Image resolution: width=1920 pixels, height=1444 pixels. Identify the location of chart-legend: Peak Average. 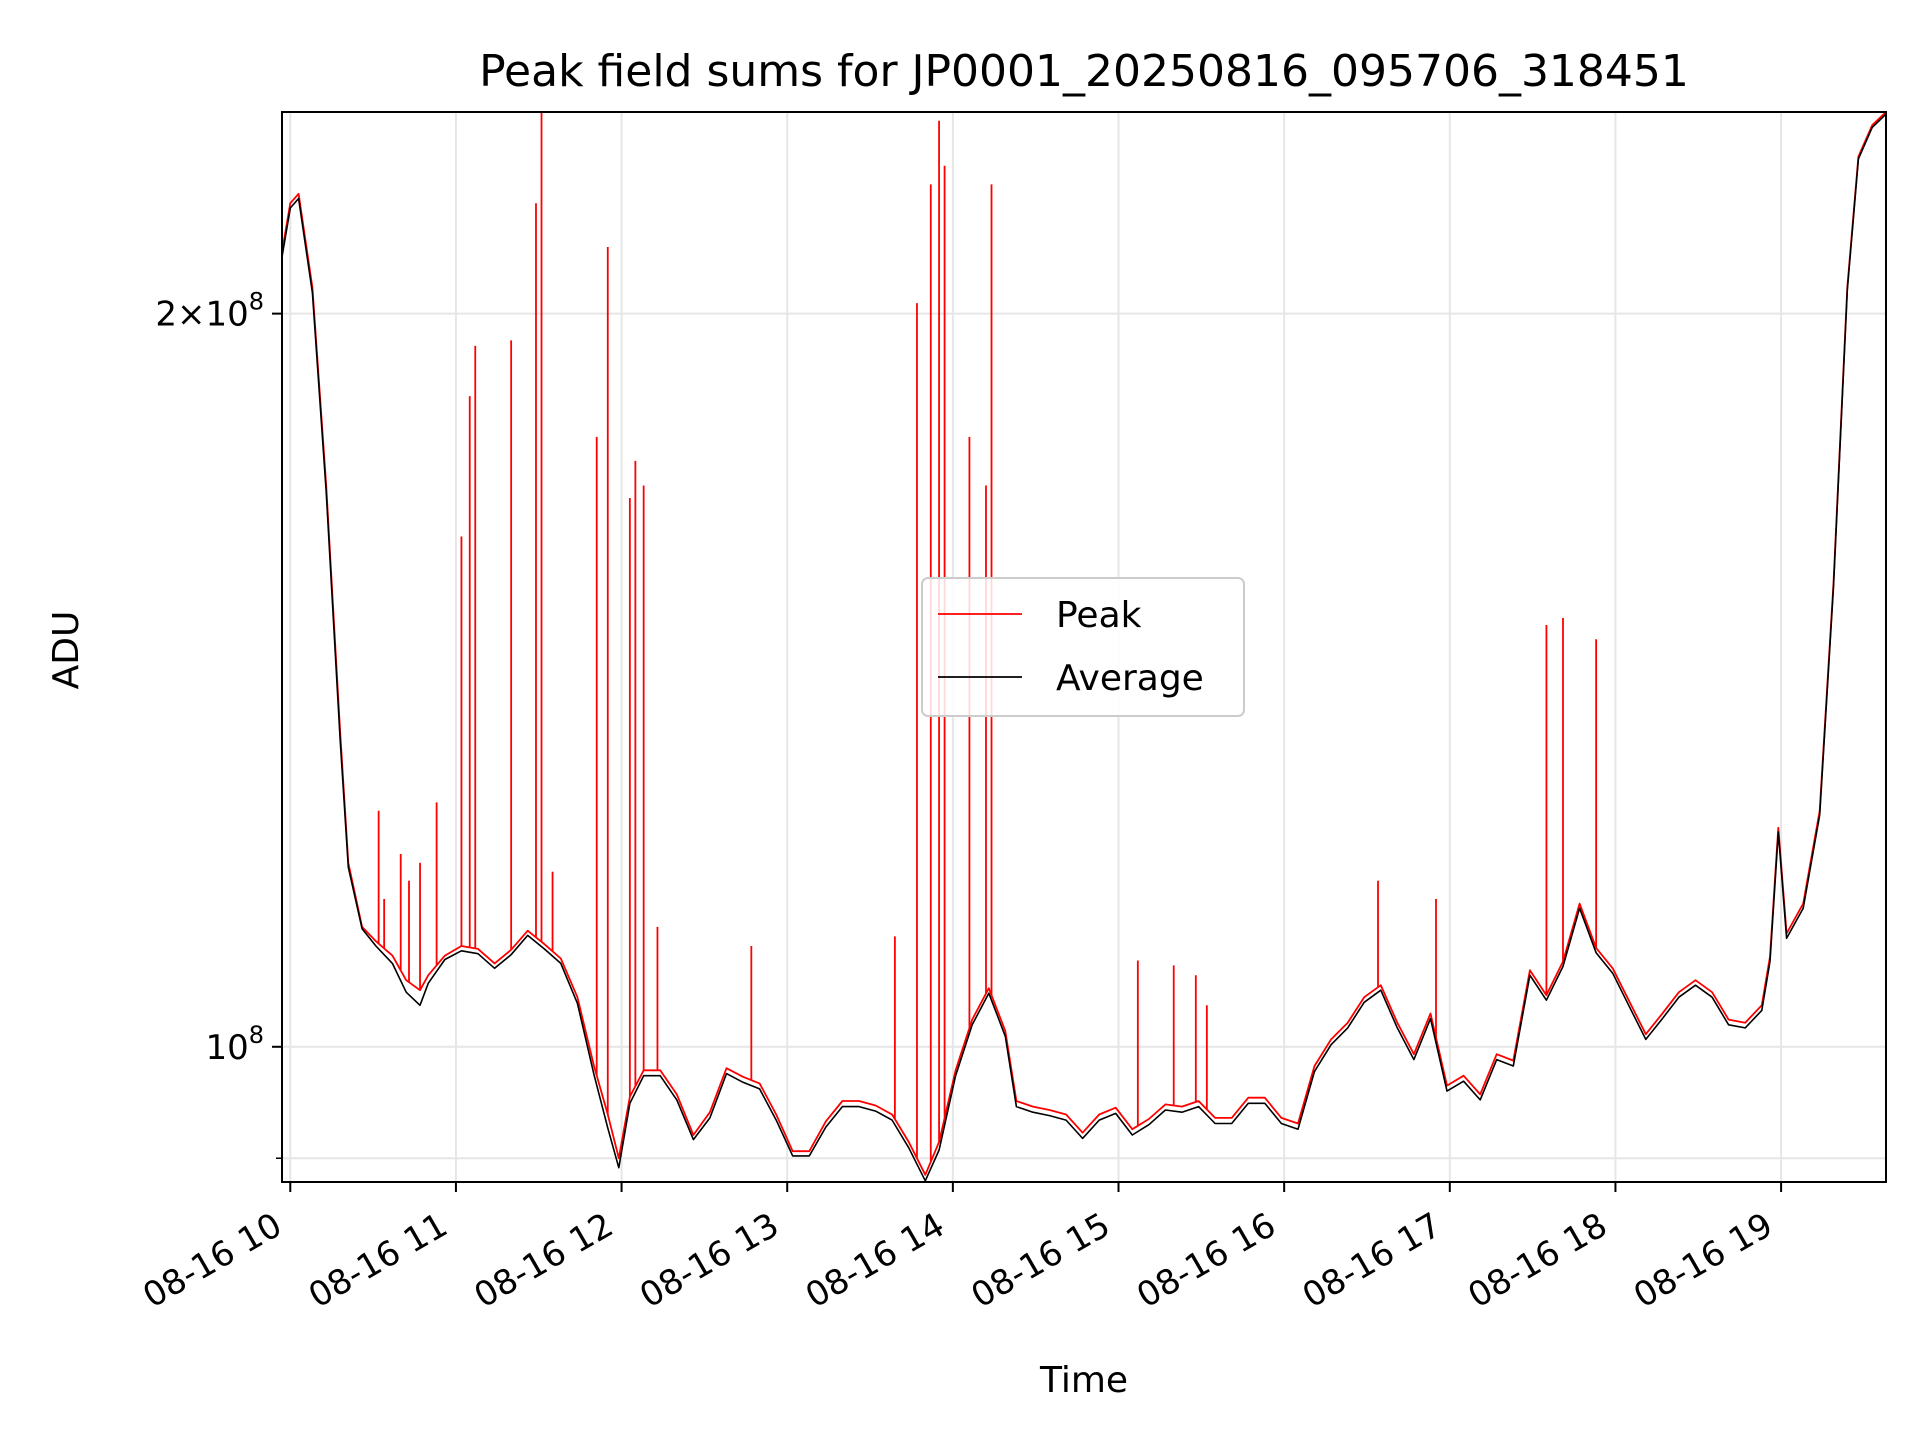
(1083, 647).